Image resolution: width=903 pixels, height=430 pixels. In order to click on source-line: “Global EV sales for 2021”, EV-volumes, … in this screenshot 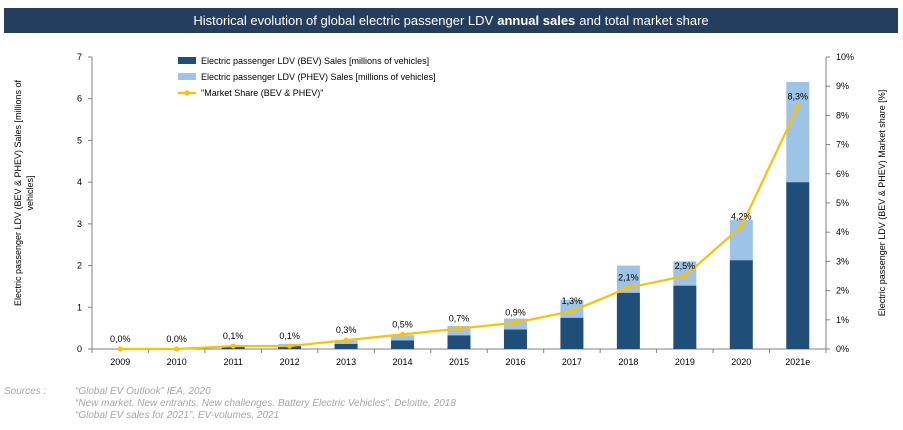, I will do `click(177, 415)`.